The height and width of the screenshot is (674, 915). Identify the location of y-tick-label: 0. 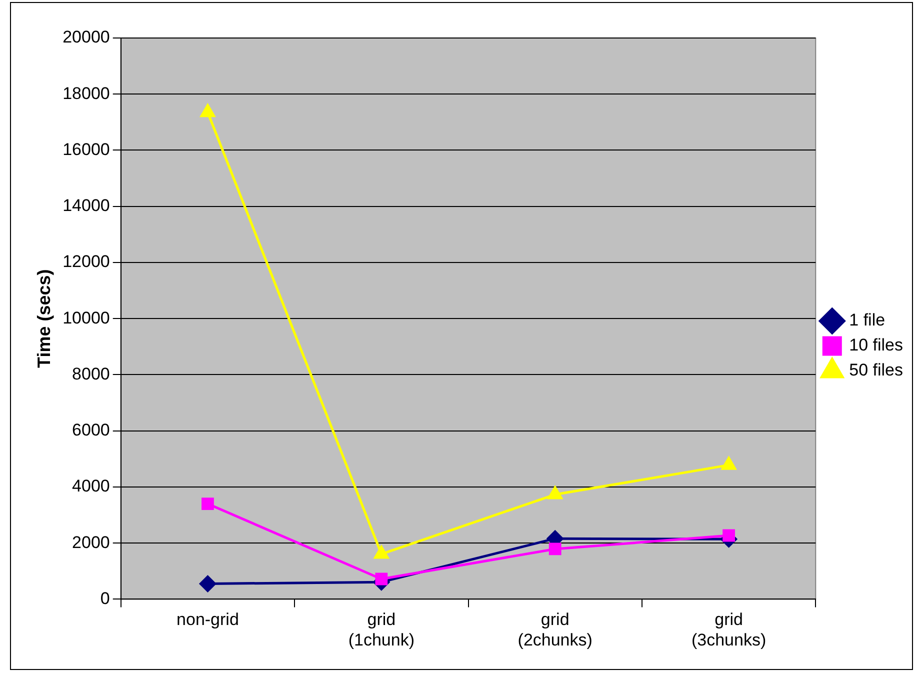
(105, 598).